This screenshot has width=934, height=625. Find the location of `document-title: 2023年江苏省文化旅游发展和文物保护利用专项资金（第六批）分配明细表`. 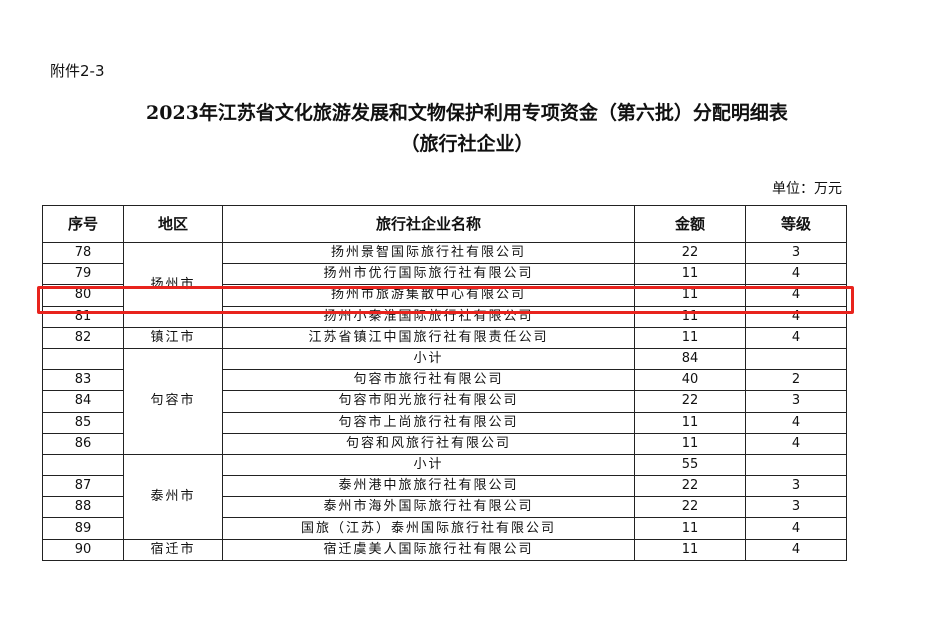

document-title: 2023年江苏省文化旅游发展和文物保护利用专项资金（第六批）分配明细表 is located at coordinates (467, 113).